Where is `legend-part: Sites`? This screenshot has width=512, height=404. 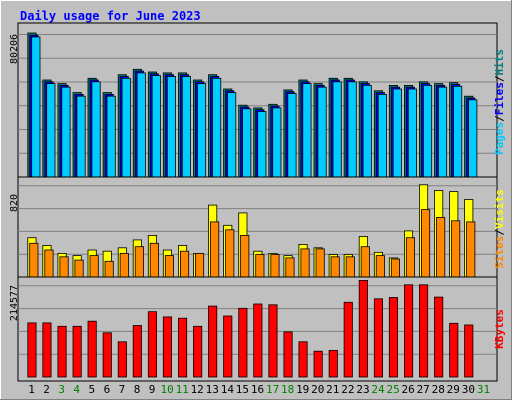
legend-part: Sites is located at coordinates (499, 252).